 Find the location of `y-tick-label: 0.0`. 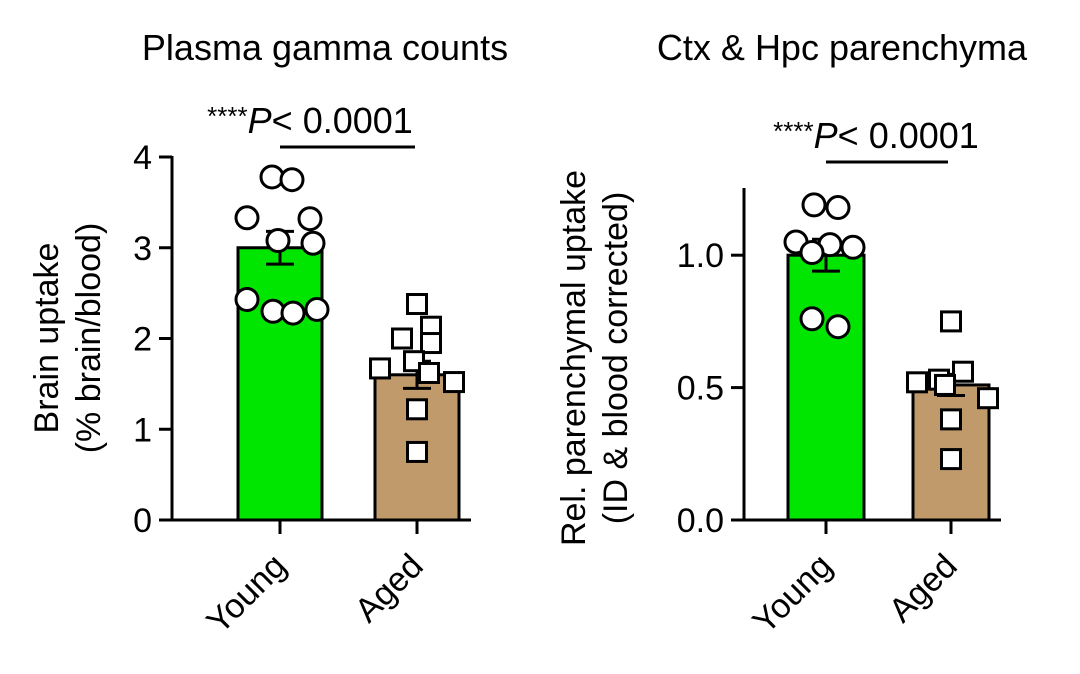

y-tick-label: 0.0 is located at coordinates (700, 521).